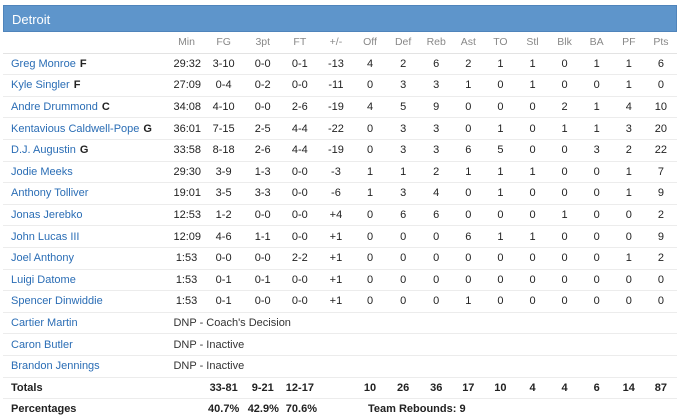 The image size is (680, 420). Describe the element at coordinates (335, 128) in the screenshot. I see `stat-cell-: -22` at that location.